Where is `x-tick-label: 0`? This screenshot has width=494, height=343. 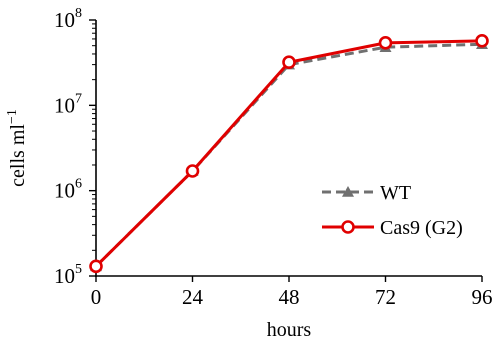
x-tick-label: 0 is located at coordinates (96, 297).